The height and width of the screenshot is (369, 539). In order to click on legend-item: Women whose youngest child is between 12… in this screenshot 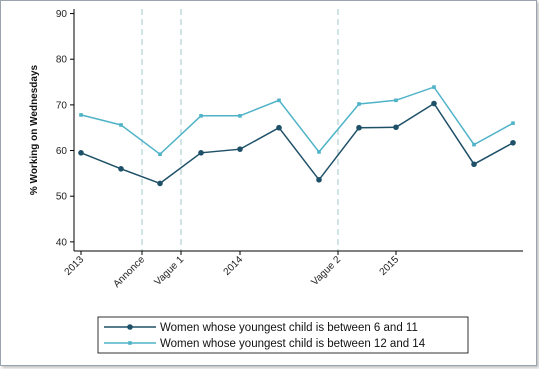, I will do `click(265, 344)`.